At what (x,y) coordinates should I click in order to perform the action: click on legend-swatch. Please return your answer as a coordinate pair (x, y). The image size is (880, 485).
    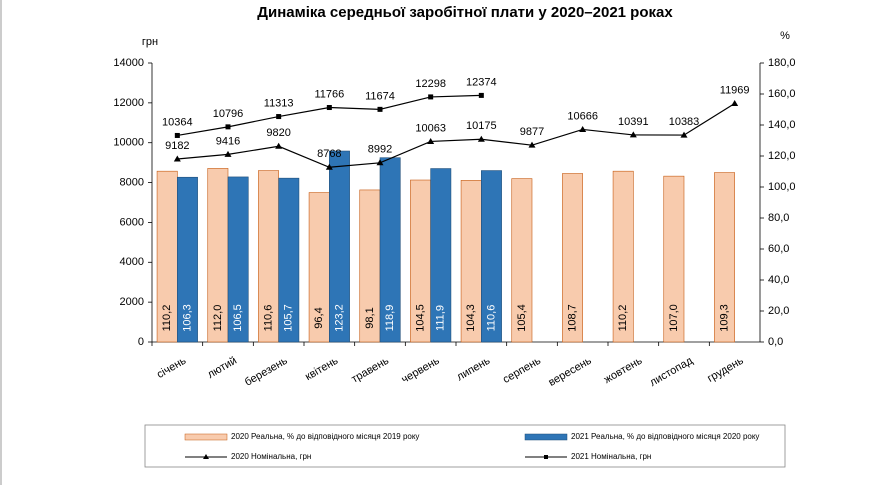
    Looking at the image, I should click on (546, 437).